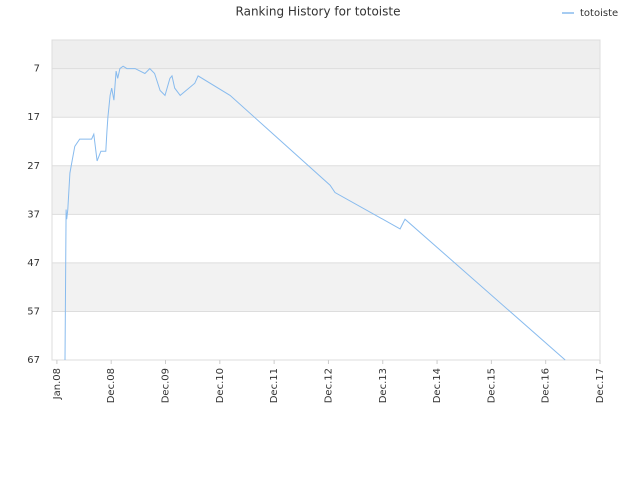 The image size is (640, 484). I want to click on y-tick-label: 17, so click(33, 117).